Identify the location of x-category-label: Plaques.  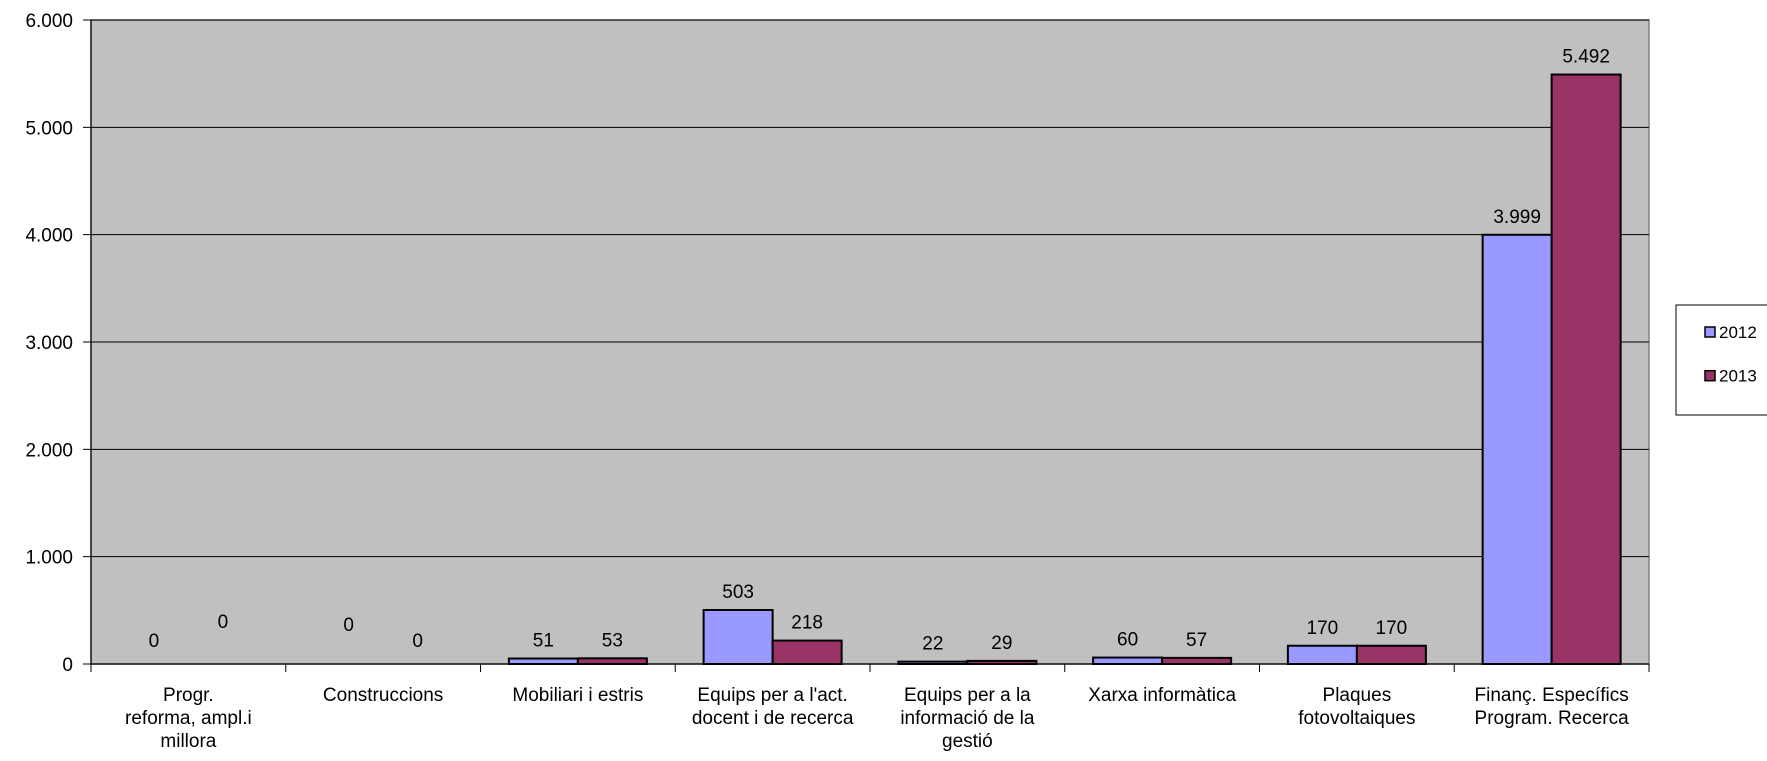
(1357, 695).